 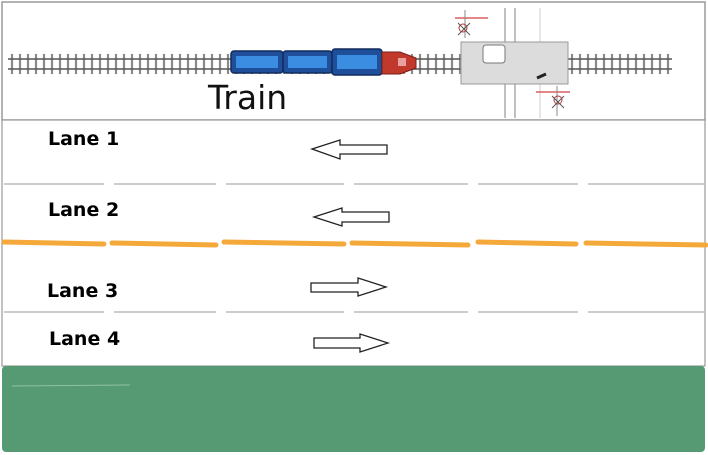 What do you see at coordinates (82, 291) in the screenshot?
I see `lane-3-label: Lane 3` at bounding box center [82, 291].